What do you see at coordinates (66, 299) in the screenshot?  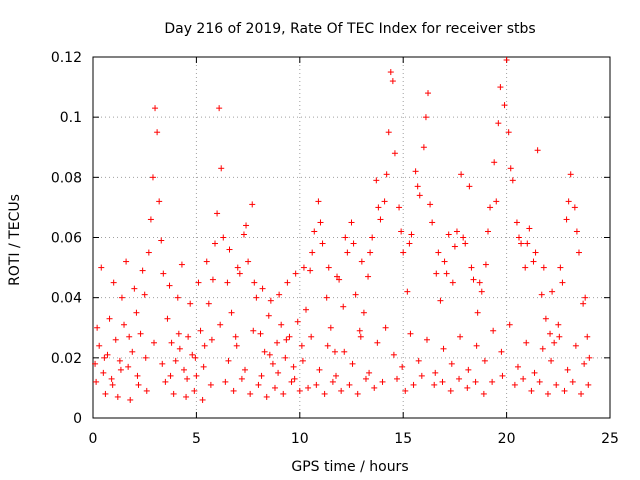 I see `y-tick-label: 0.04` at bounding box center [66, 299].